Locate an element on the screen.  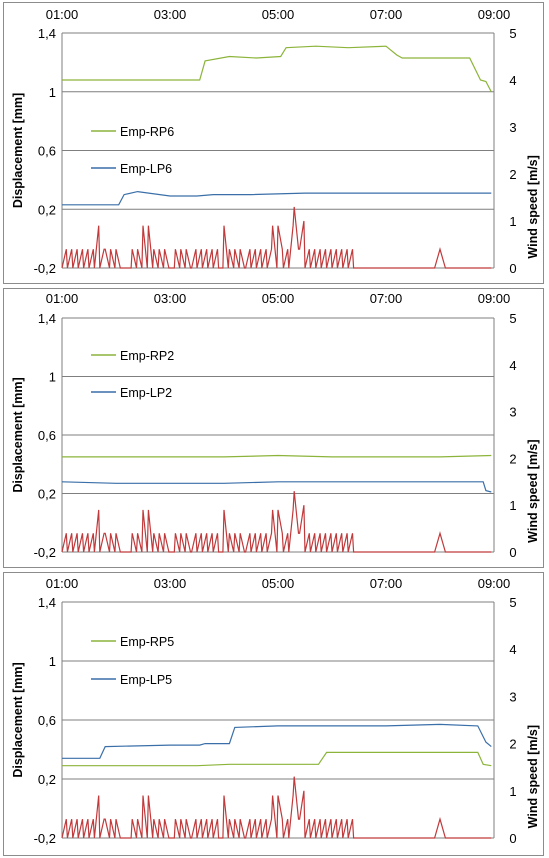
series-line-emp-rp5 is located at coordinates (277, 759).